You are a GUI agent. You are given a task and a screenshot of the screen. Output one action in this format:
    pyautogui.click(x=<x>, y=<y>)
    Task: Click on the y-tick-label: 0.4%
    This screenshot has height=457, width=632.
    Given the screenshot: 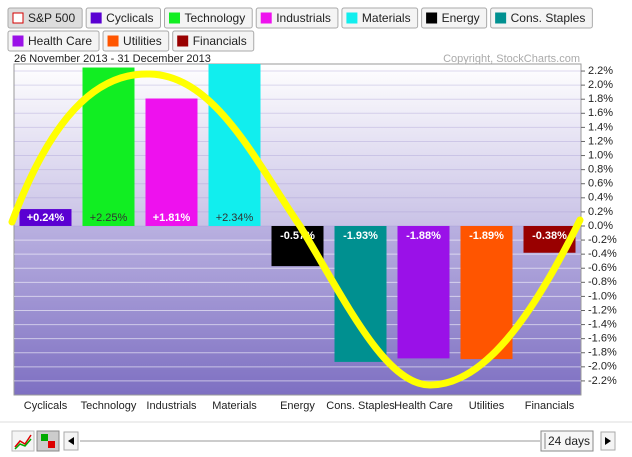 What is the action you would take?
    pyautogui.click(x=600, y=198)
    